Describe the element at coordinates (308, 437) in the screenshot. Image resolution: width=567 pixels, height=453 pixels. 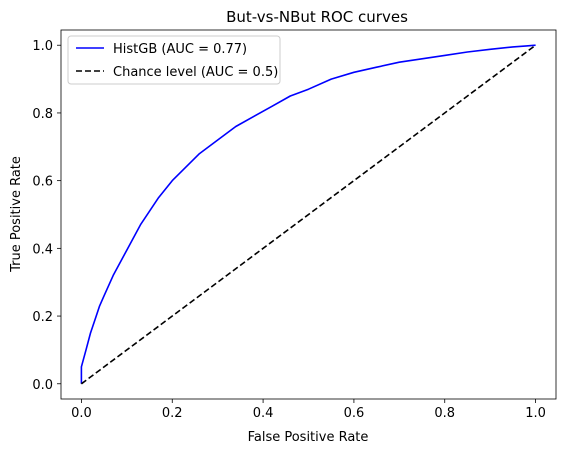
I see `x-axis-label: False Positive Rate` at that location.